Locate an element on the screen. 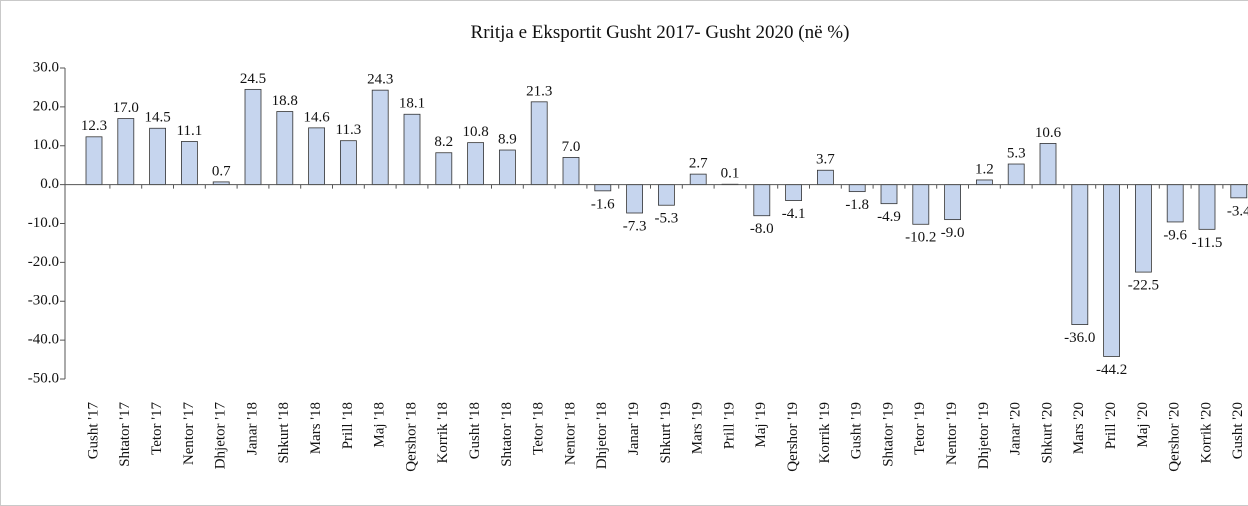 Image resolution: width=1248 pixels, height=506 pixels. value-label: 1.2 is located at coordinates (984, 169).